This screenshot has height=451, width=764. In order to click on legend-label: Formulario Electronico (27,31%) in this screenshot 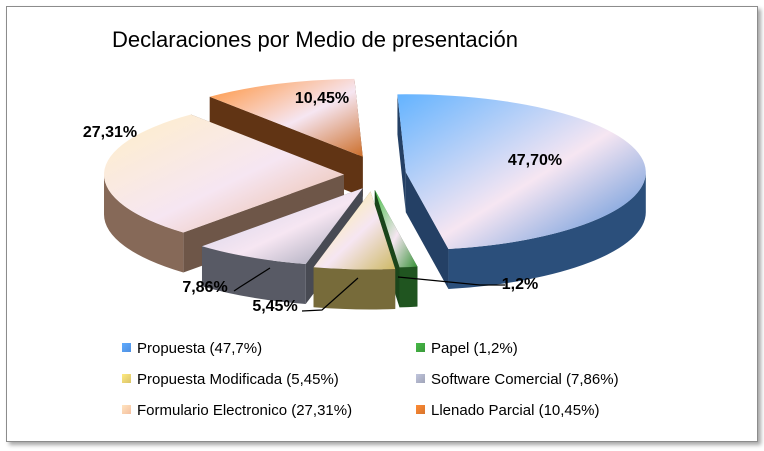, I will do `click(245, 410)`.